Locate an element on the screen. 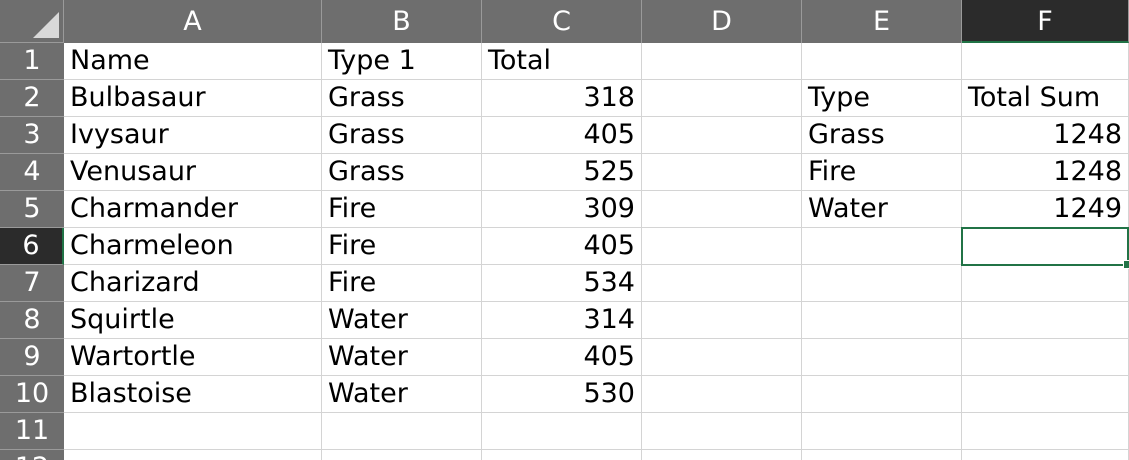  cell-a8: Squirtle is located at coordinates (193, 320).